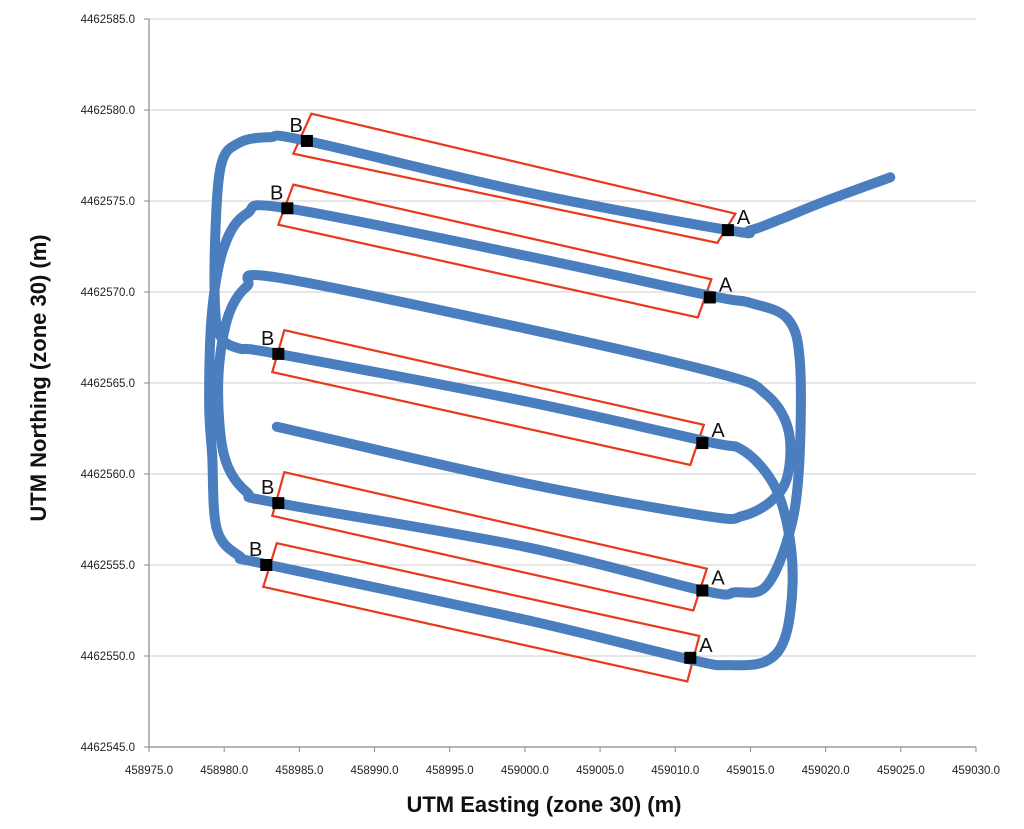 The height and width of the screenshot is (829, 1024). Describe the element at coordinates (450, 771) in the screenshot. I see `x-tick-label: 458995.0` at that location.